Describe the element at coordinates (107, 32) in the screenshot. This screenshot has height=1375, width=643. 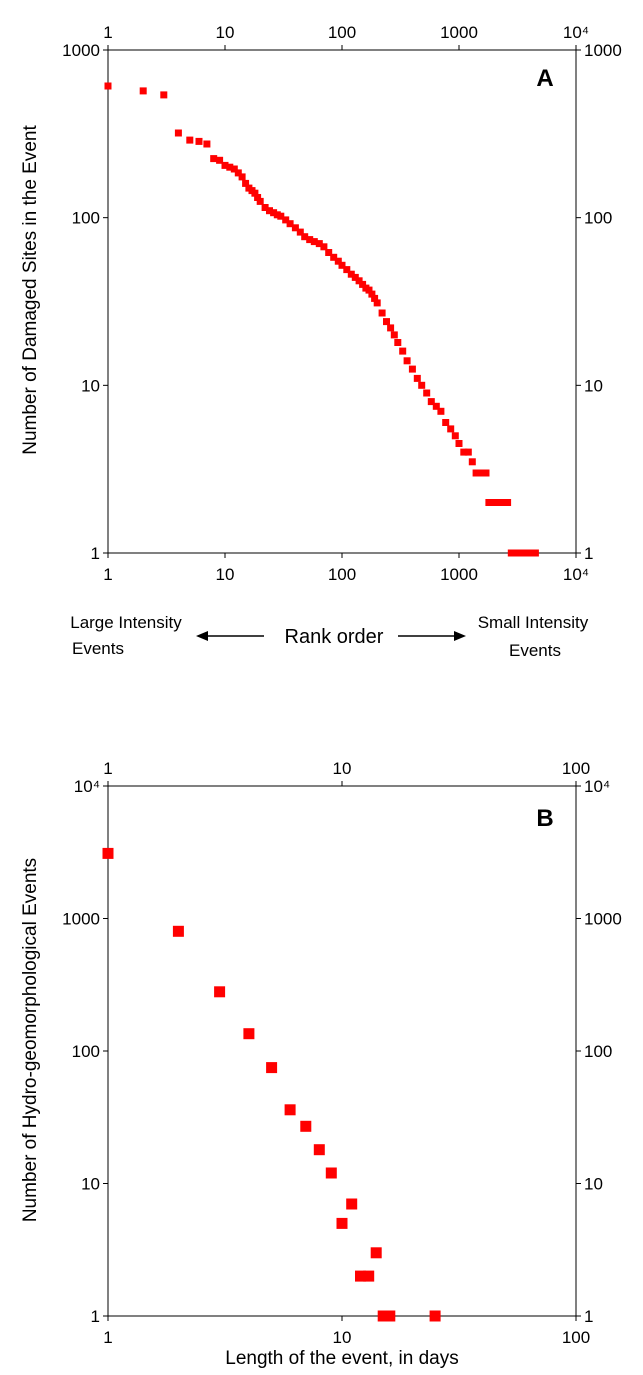
I see `x-tick-label-top: 1` at that location.